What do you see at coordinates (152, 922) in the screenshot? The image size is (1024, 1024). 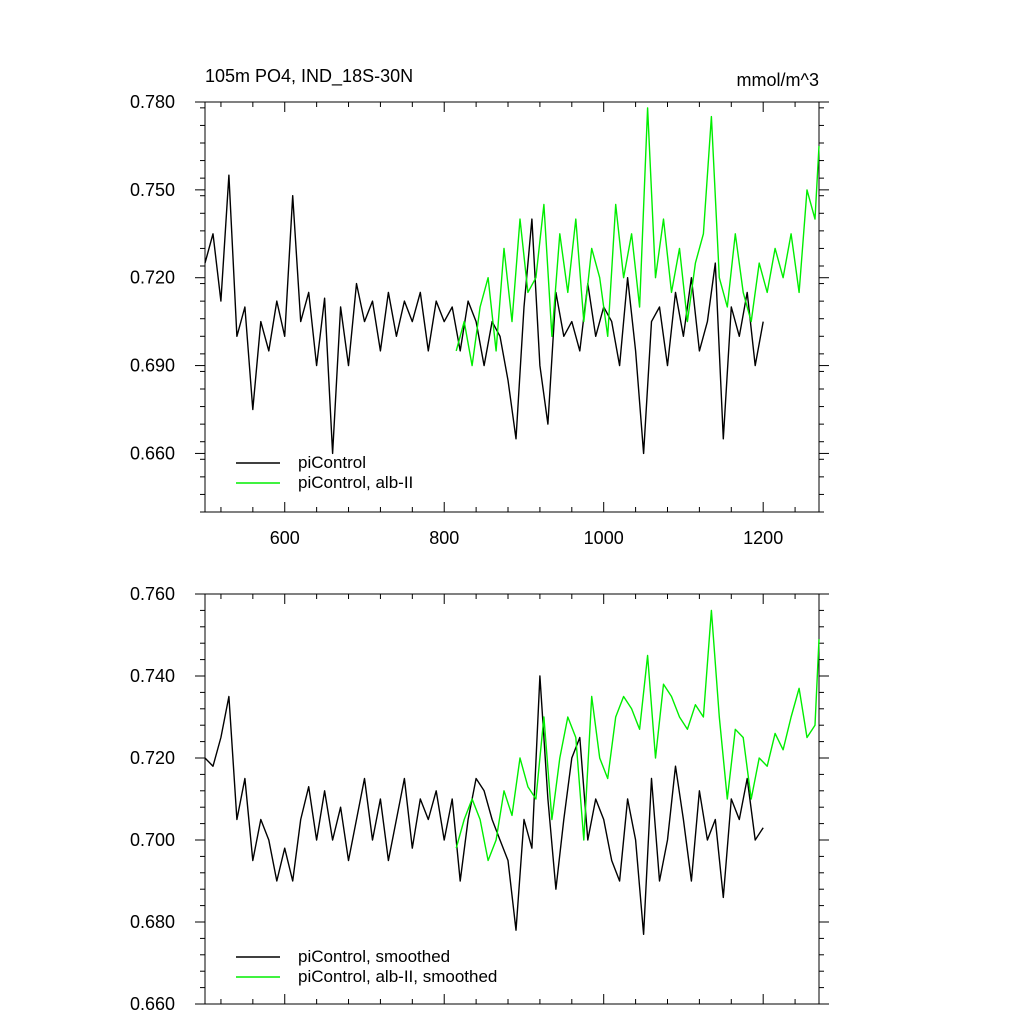 I see `bottom-ytick-label: 0.680` at bounding box center [152, 922].